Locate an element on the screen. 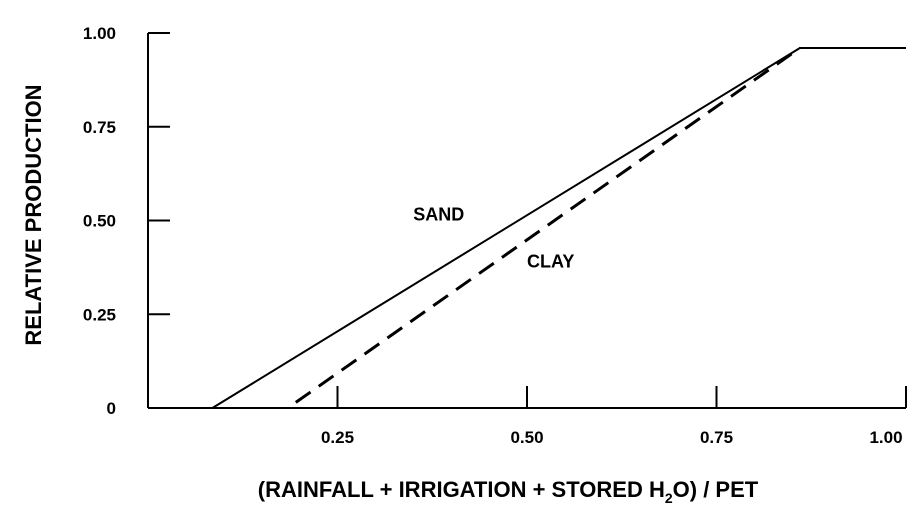  y-axis-title: RELATIVE PRODUCTION is located at coordinates (33, 214).